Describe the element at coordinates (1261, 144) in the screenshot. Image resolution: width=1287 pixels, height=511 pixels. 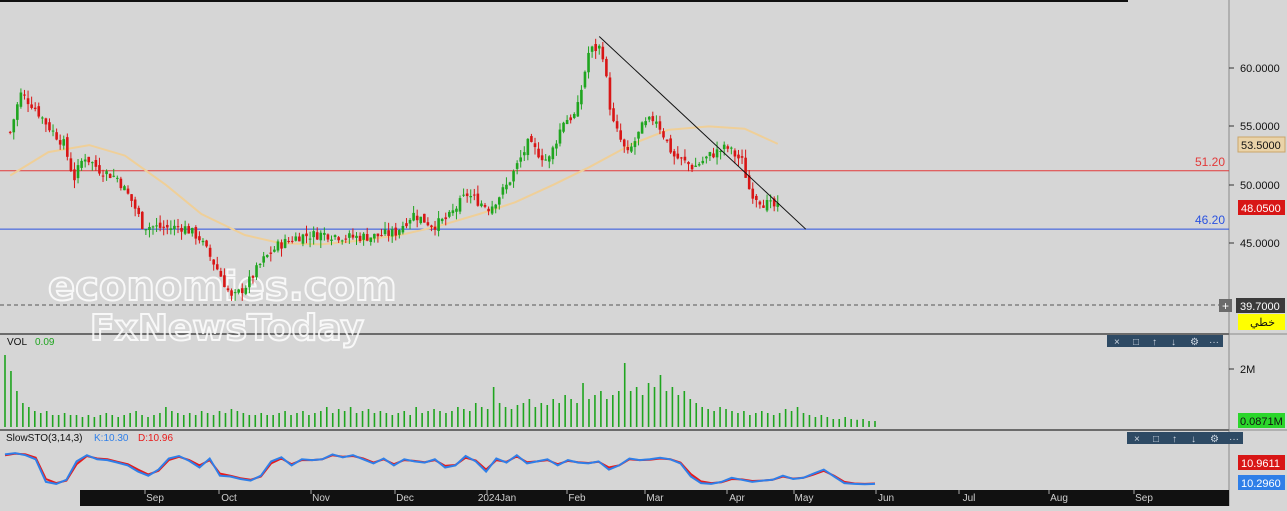
I see `current-price-badge` at that location.